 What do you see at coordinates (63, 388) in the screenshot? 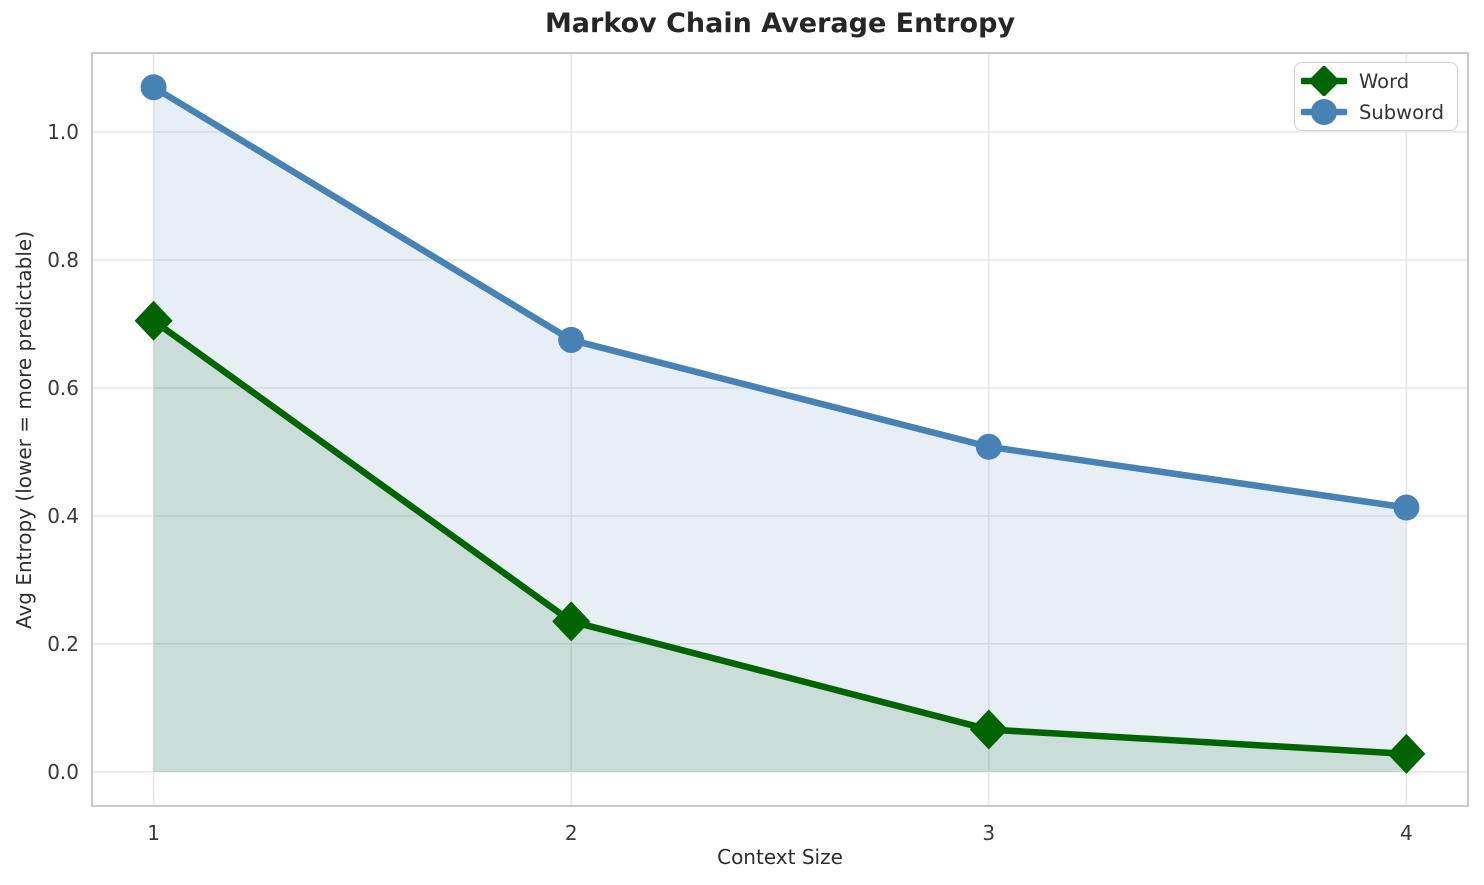
I see `svg-text: 0.6` at bounding box center [63, 388].